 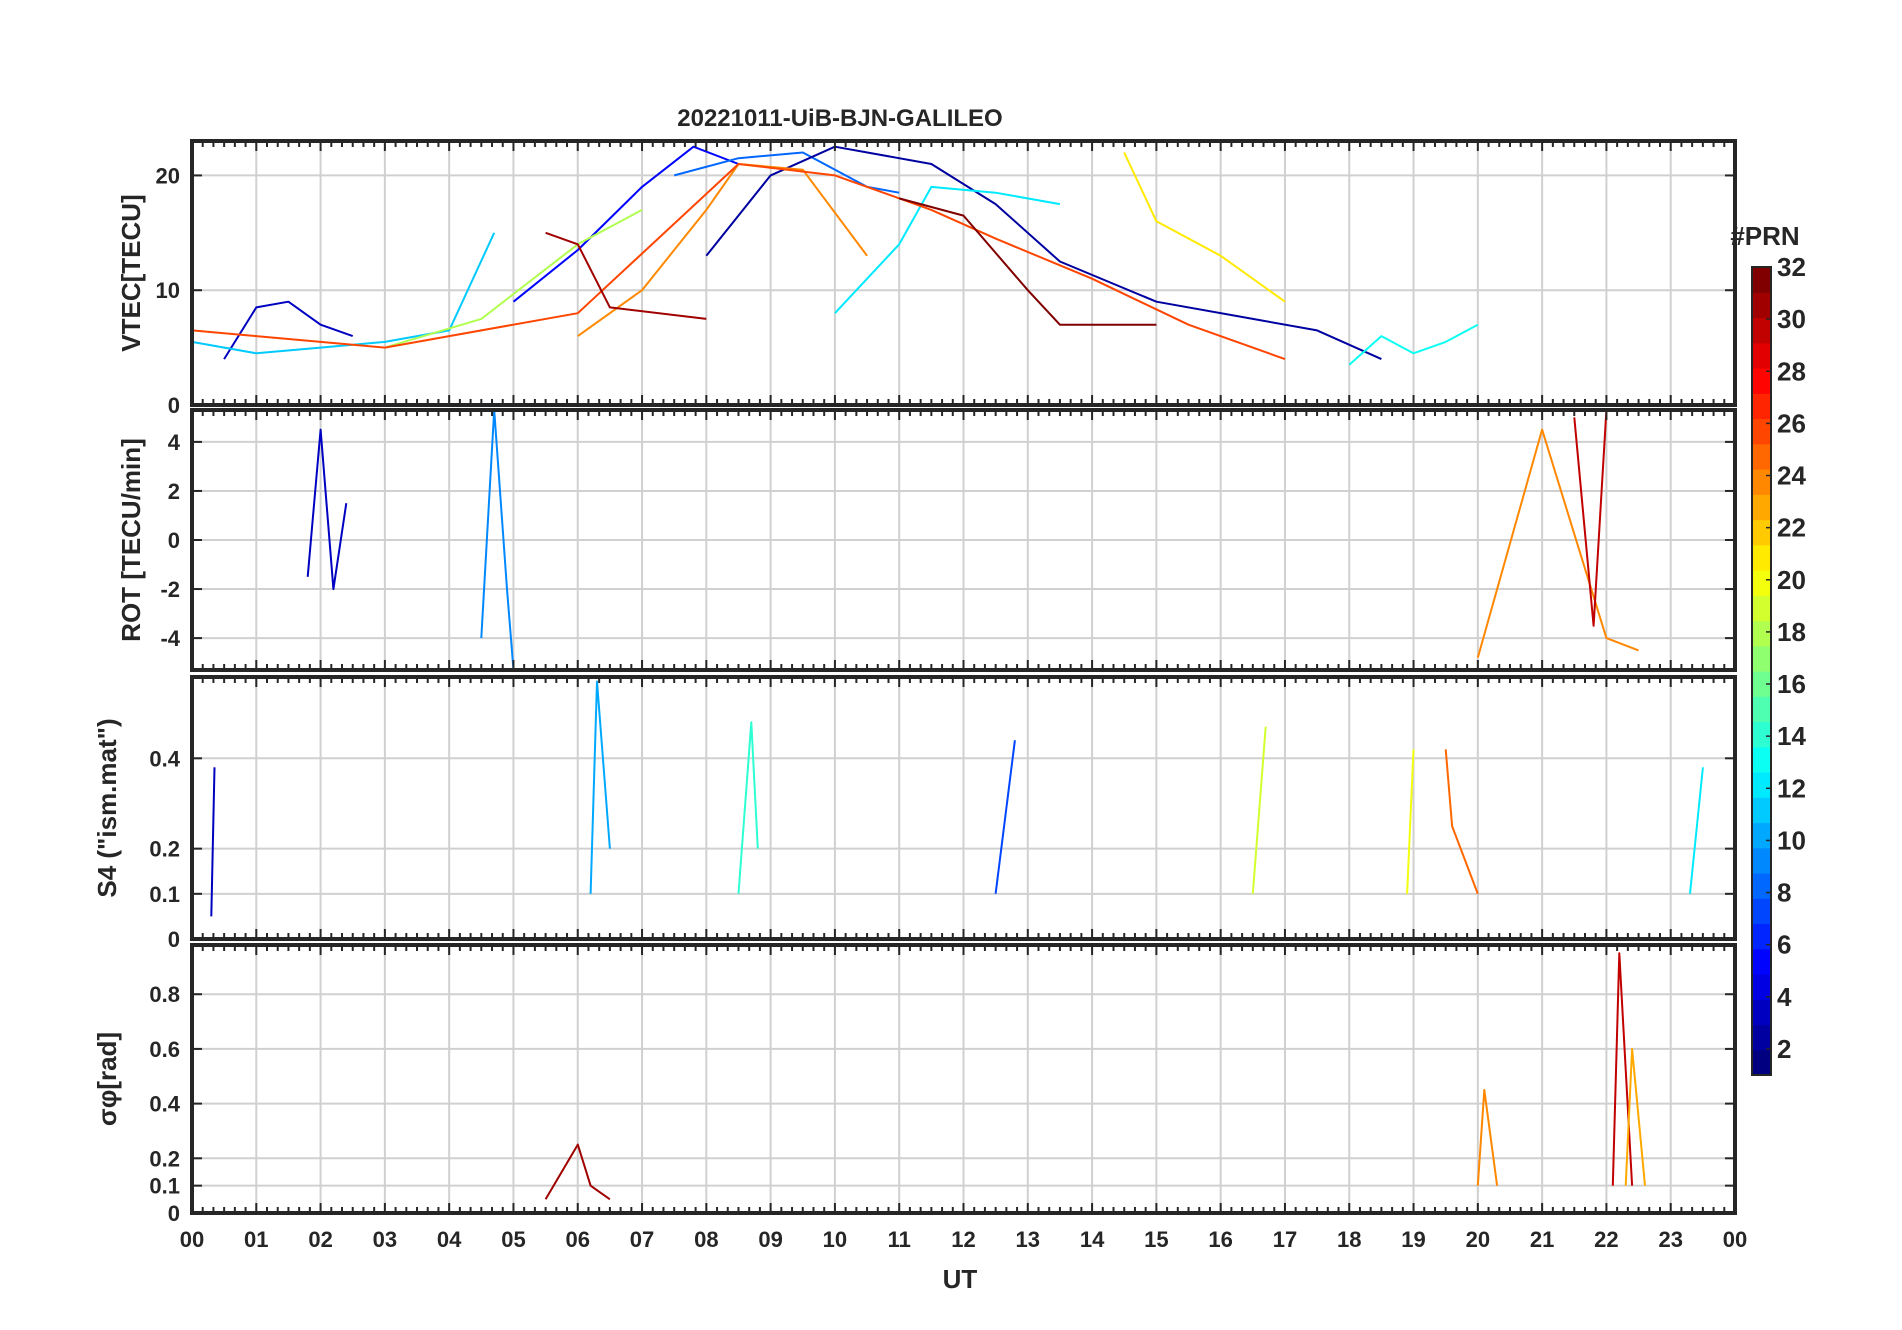 I want to click on x-tick-label: 11, so click(x=899, y=1239).